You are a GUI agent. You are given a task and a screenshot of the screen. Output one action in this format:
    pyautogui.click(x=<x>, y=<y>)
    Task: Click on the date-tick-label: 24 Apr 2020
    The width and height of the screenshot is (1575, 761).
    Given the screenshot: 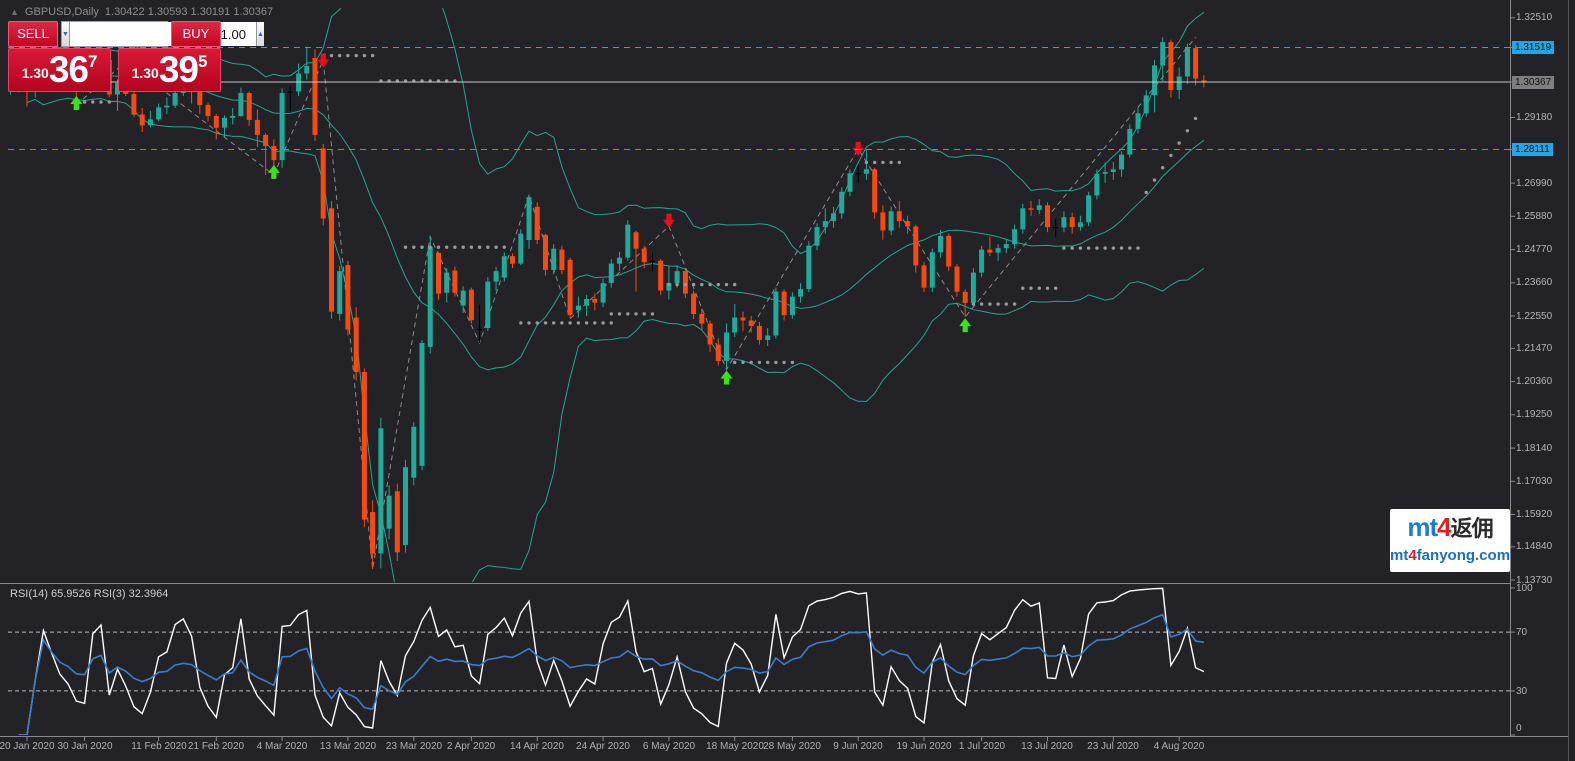 What is the action you would take?
    pyautogui.click(x=603, y=746)
    